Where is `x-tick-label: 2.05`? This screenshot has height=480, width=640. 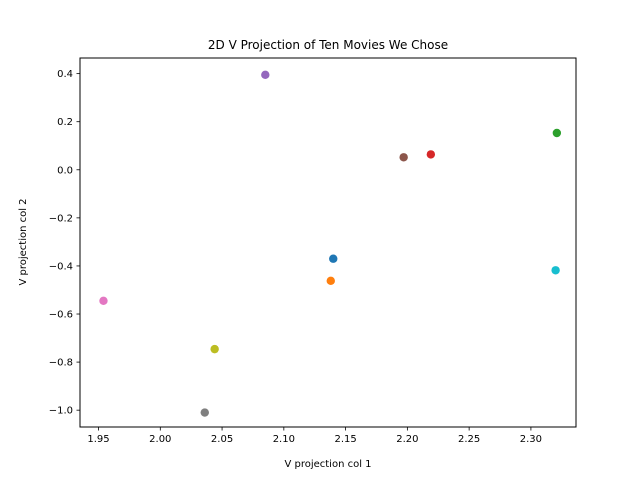 x-tick-label: 2.05 is located at coordinates (222, 439).